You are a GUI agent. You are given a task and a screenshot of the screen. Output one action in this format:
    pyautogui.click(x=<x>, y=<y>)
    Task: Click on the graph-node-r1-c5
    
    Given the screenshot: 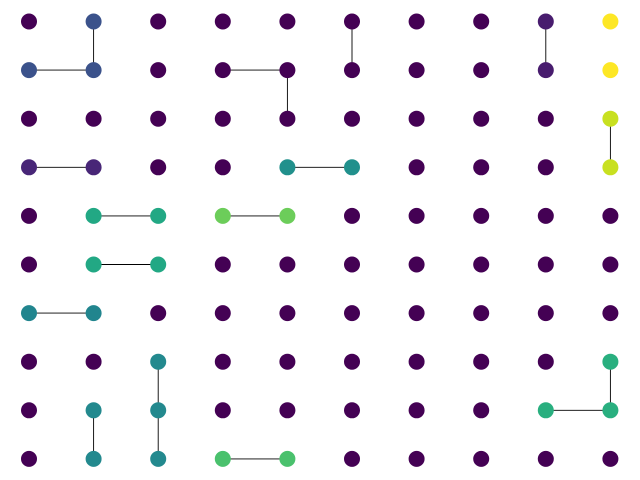 What is the action you would take?
    pyautogui.click(x=352, y=70)
    